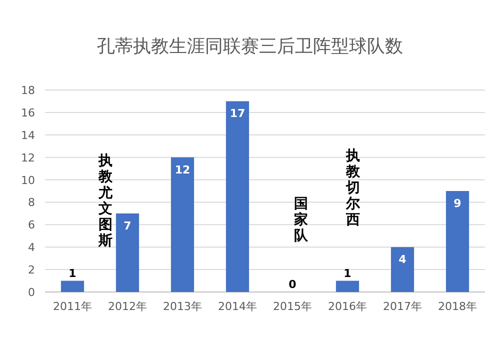 This screenshot has height=362, width=500. I want to click on x-tick-label: 2011年, so click(72, 306).